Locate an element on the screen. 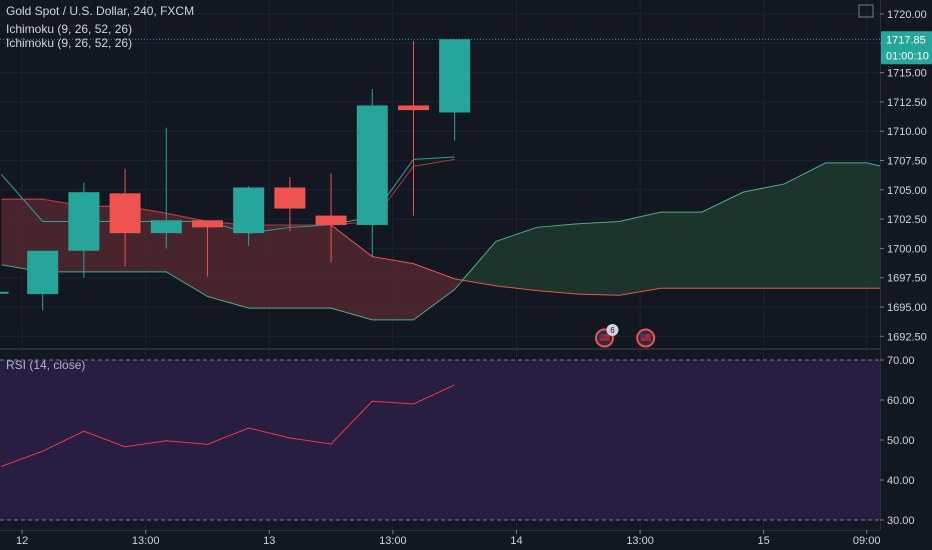  rsi-tick-label: 40.00 is located at coordinates (901, 481).